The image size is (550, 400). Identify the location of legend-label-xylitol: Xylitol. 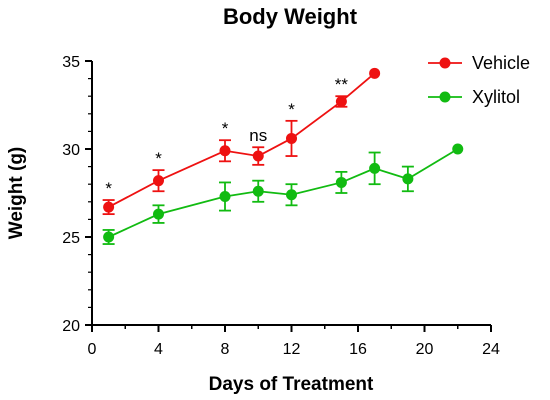
(496, 97).